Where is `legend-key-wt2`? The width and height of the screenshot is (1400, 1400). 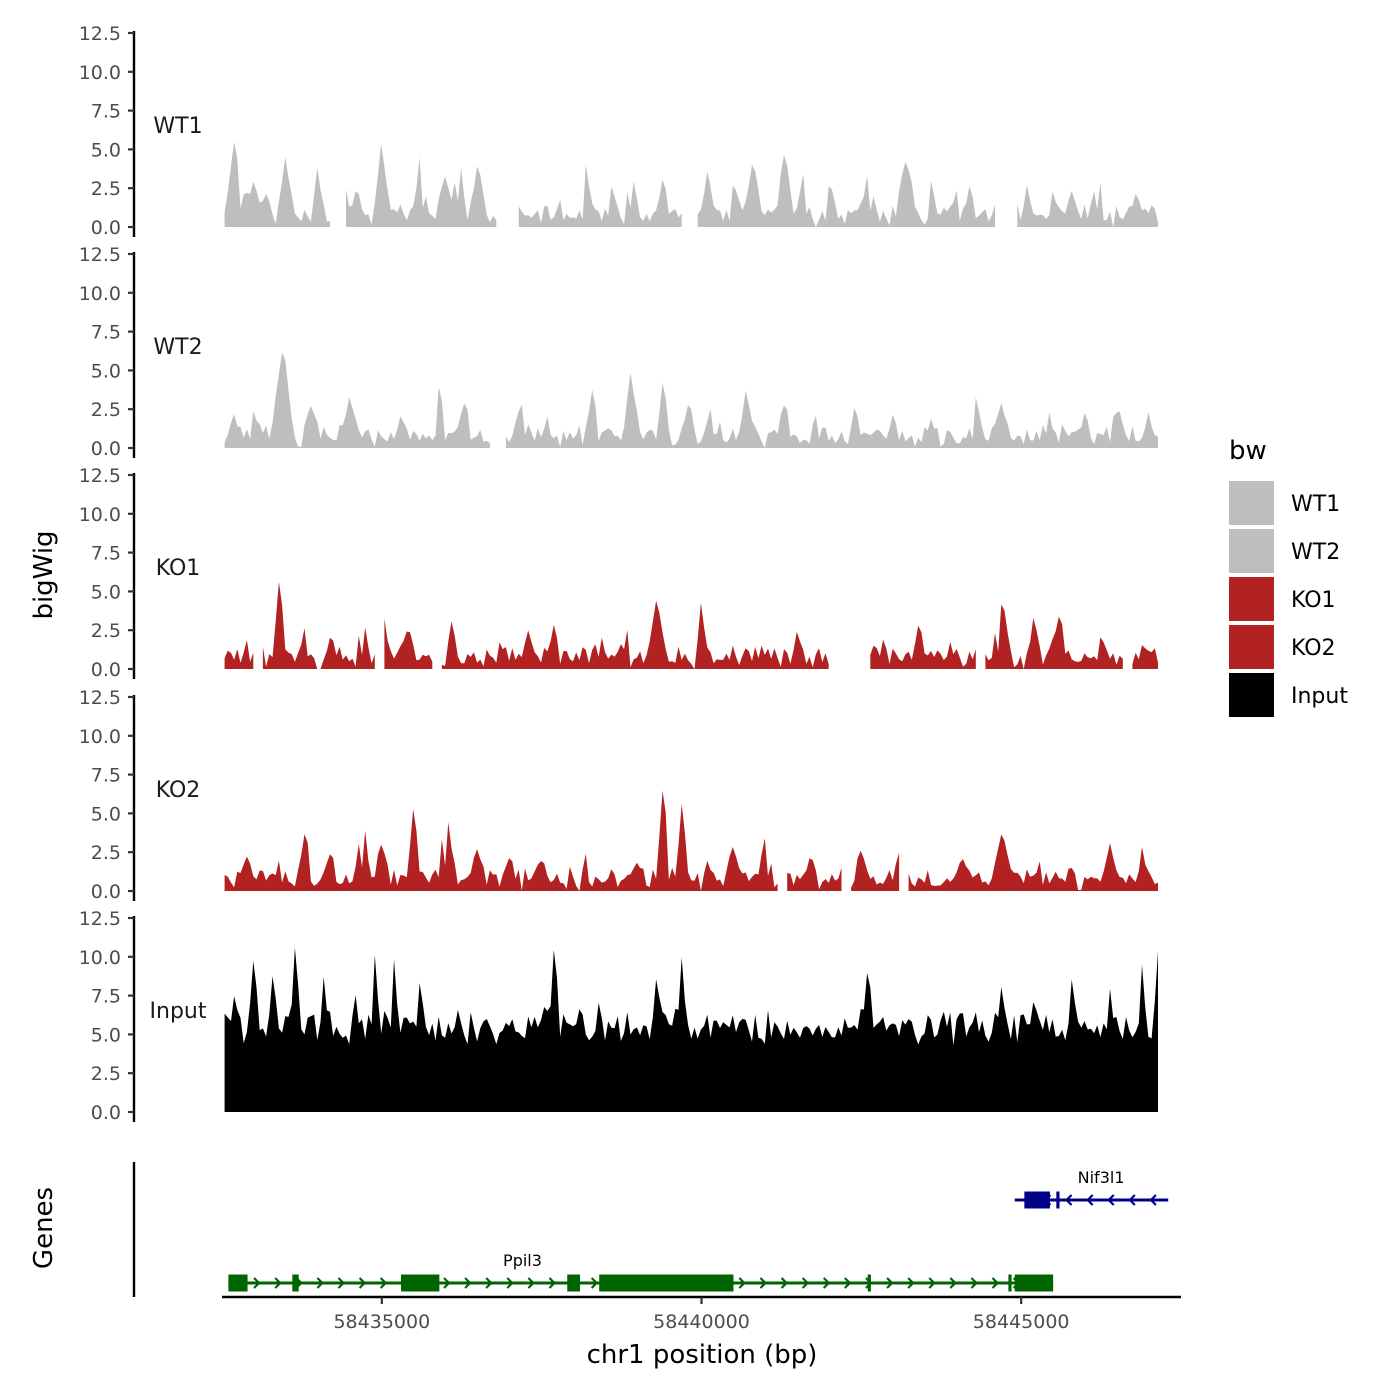 legend-key-wt2 is located at coordinates (1251, 551).